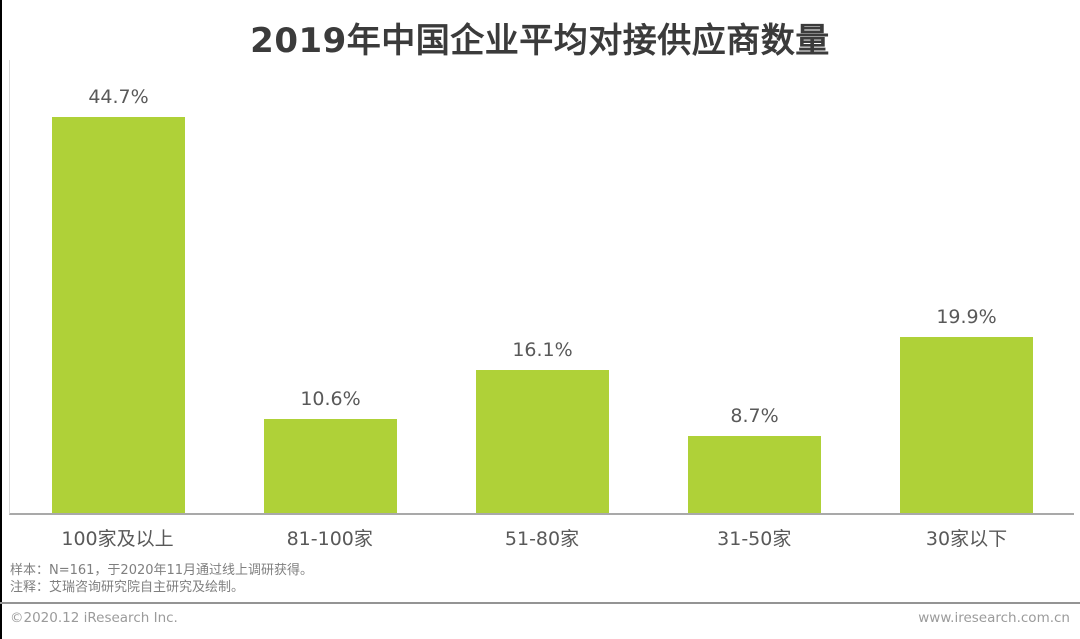  I want to click on category-label: 31-50家, so click(754, 539).